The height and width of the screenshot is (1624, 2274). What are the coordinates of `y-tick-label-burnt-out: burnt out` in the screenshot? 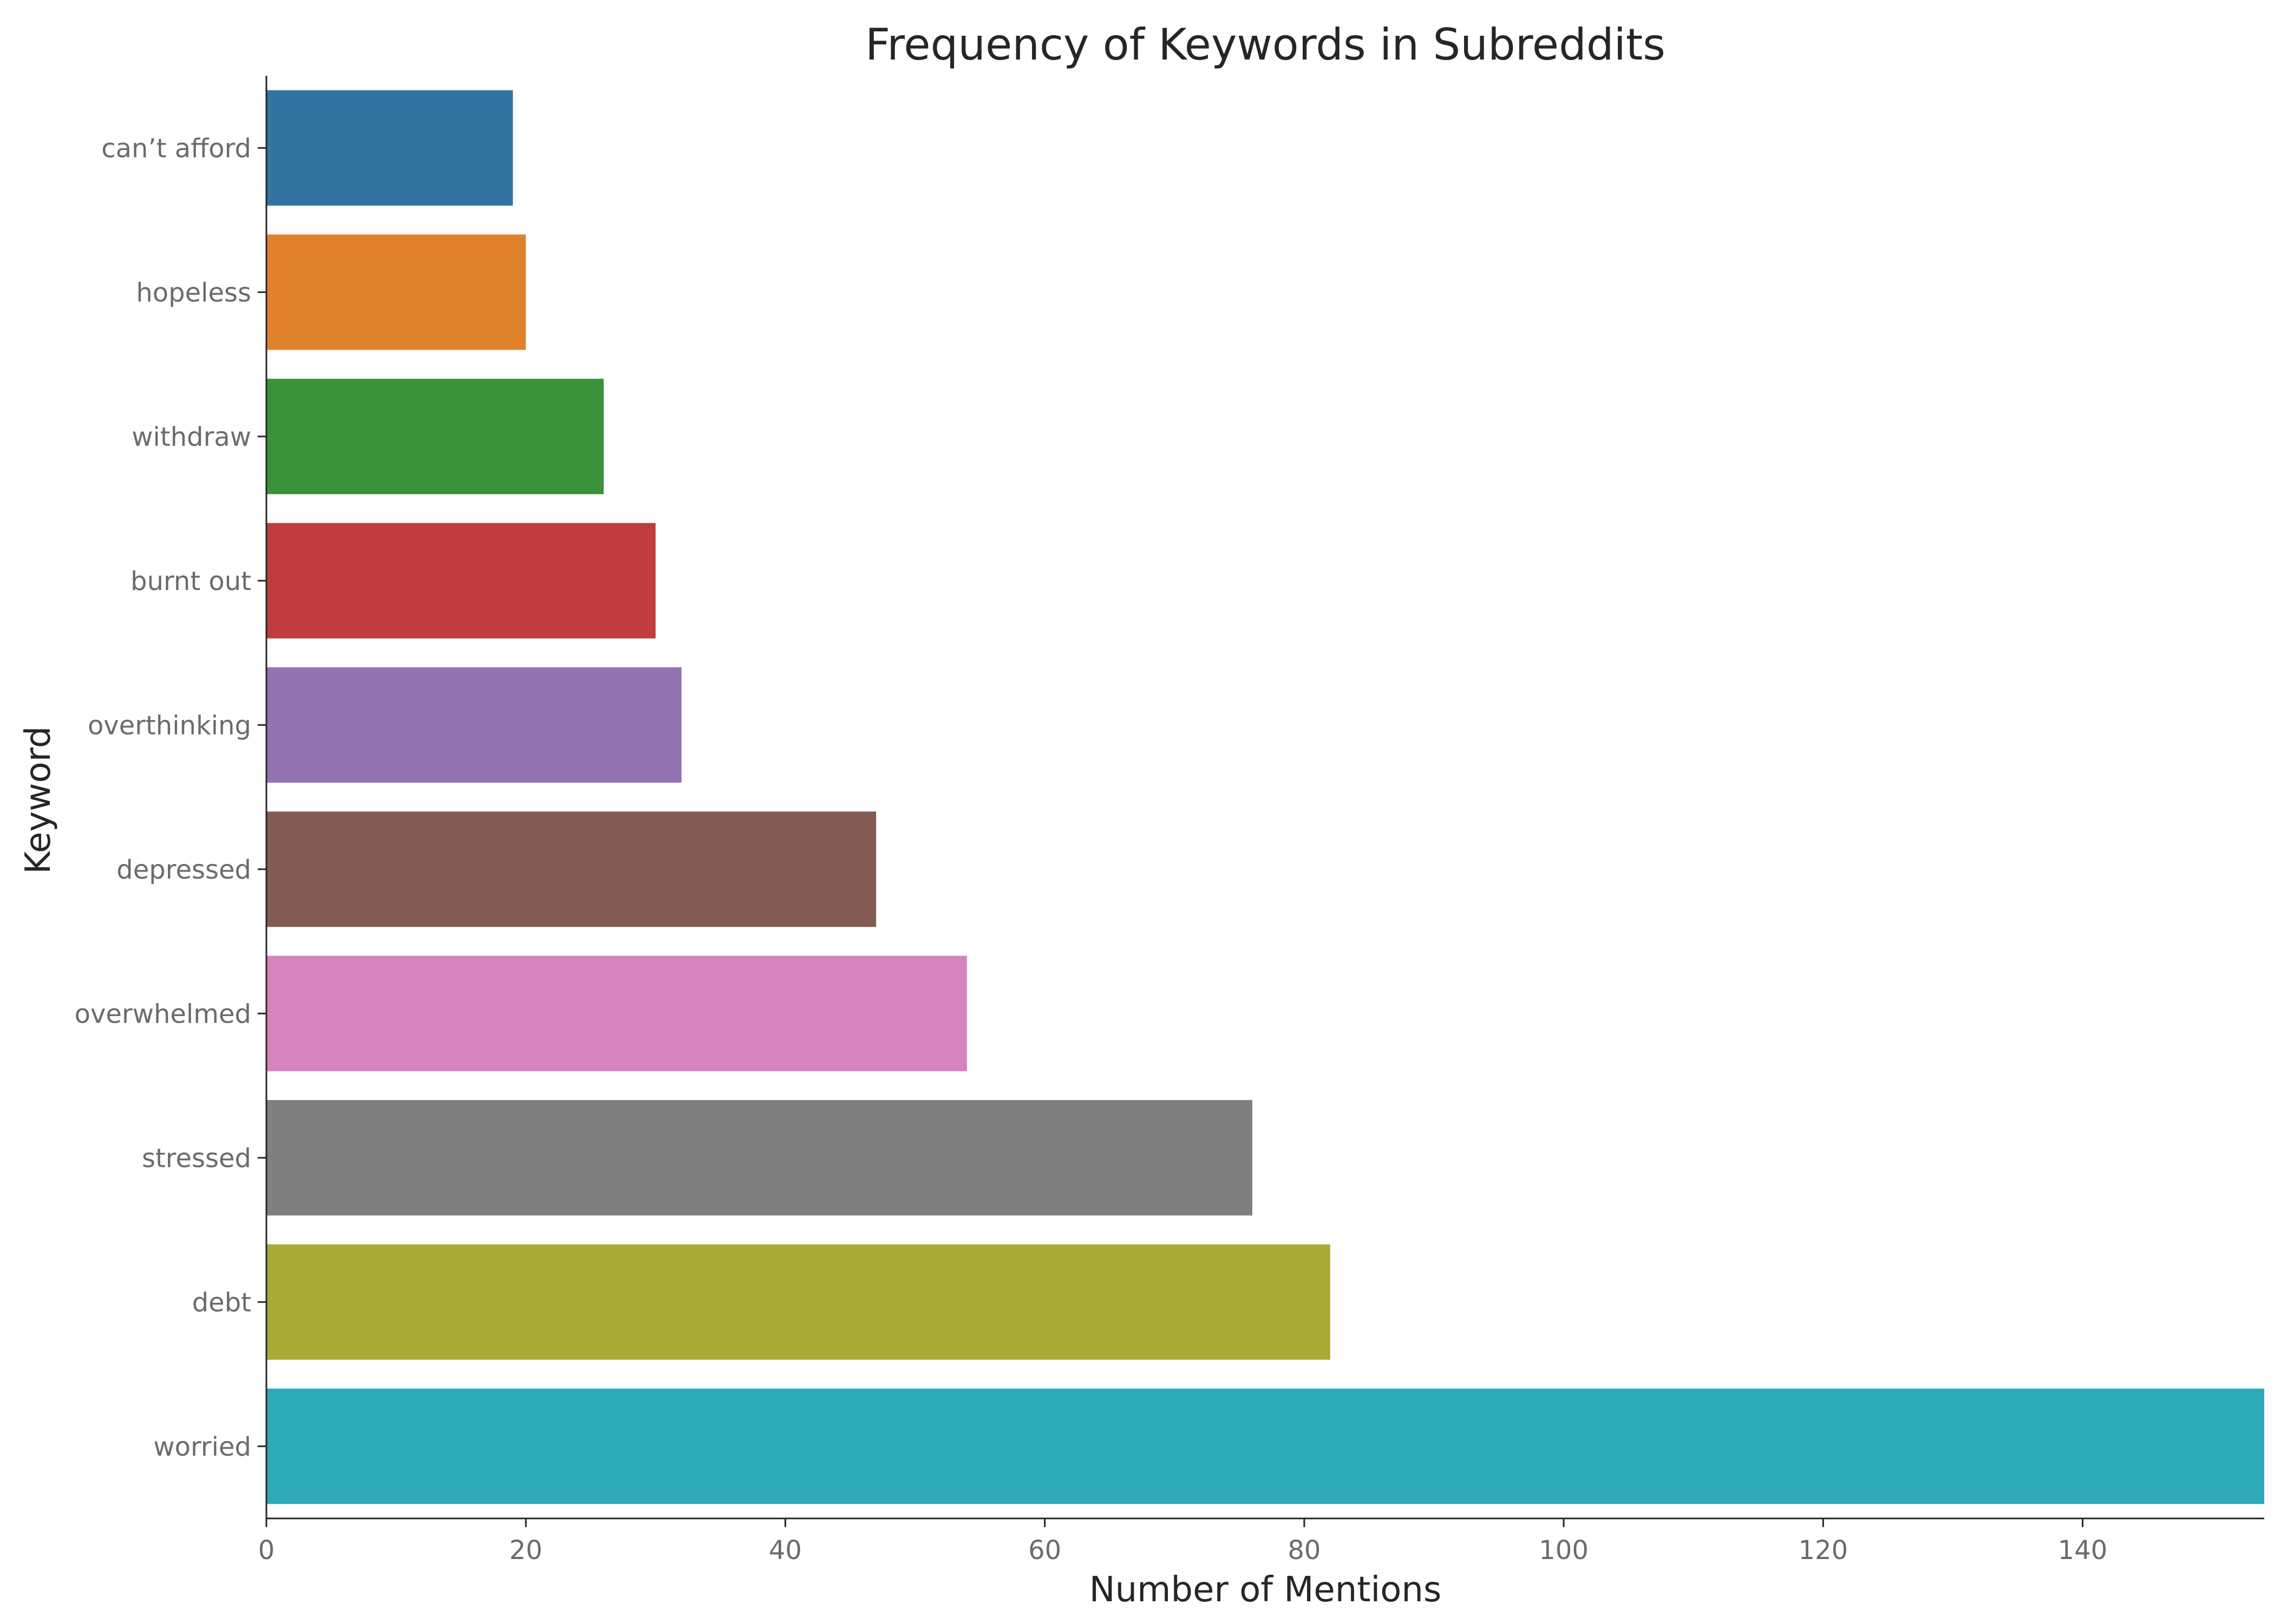 It's located at (191, 581).